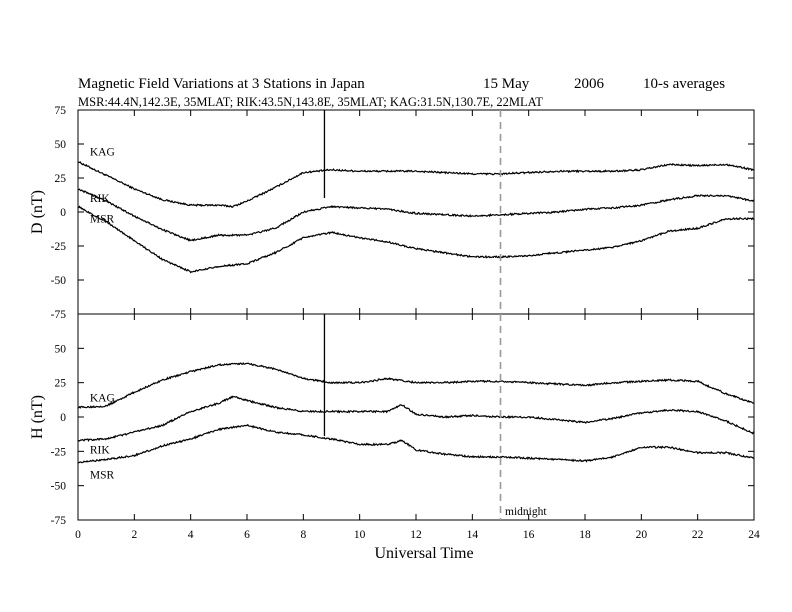 The image size is (792, 612). I want to click on x-tick-label: 0, so click(78, 535).